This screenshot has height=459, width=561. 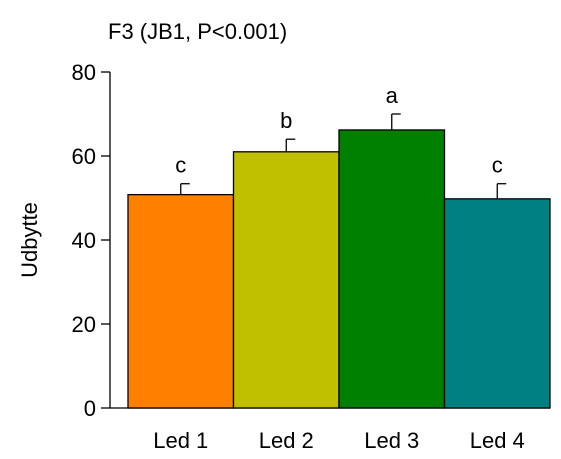 I want to click on x-tick-label: Led 1, so click(x=180, y=440).